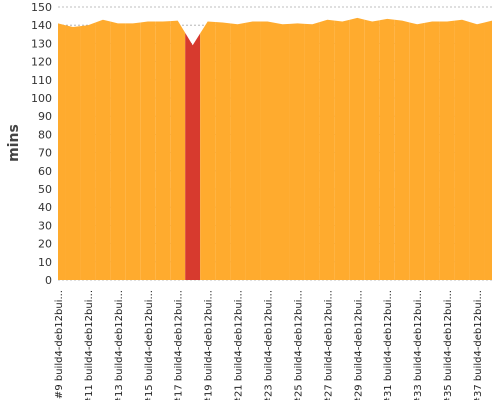 Image resolution: width=500 pixels, height=400 pixels. What do you see at coordinates (45, 262) in the screenshot?
I see `y-tick-label: 10` at bounding box center [45, 262].